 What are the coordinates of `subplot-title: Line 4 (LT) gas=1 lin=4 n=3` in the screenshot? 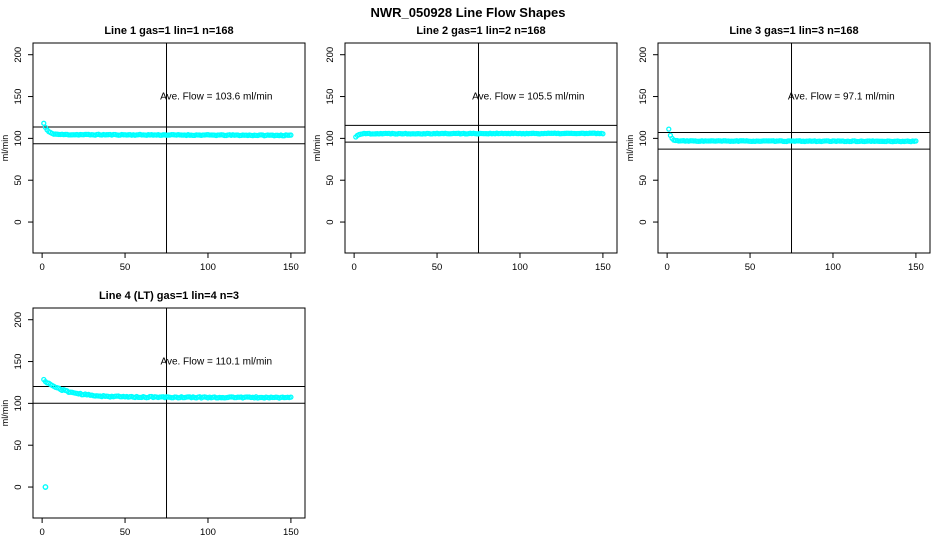 It's located at (169, 296).